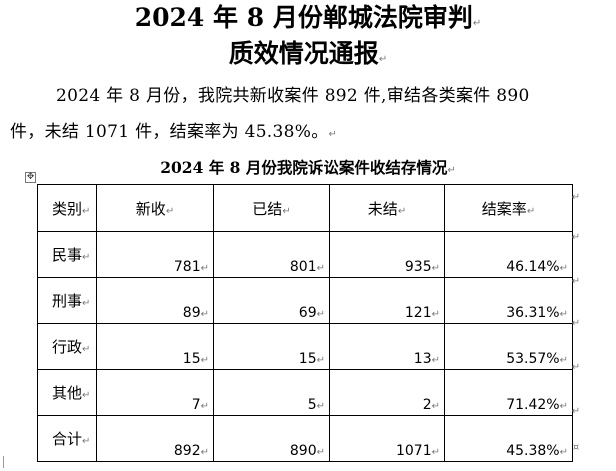 Image resolution: width=616 pixels, height=471 pixels. Describe the element at coordinates (3, 462) in the screenshot. I see `text-cursor` at that location.